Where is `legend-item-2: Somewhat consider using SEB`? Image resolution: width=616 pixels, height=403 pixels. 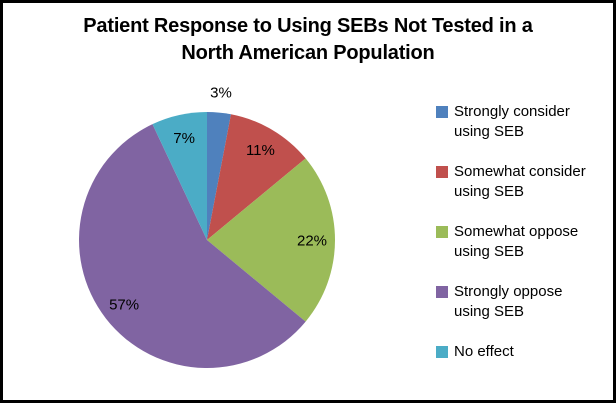
legend-item-2: Somewhat consider using SEB is located at coordinates (524, 182).